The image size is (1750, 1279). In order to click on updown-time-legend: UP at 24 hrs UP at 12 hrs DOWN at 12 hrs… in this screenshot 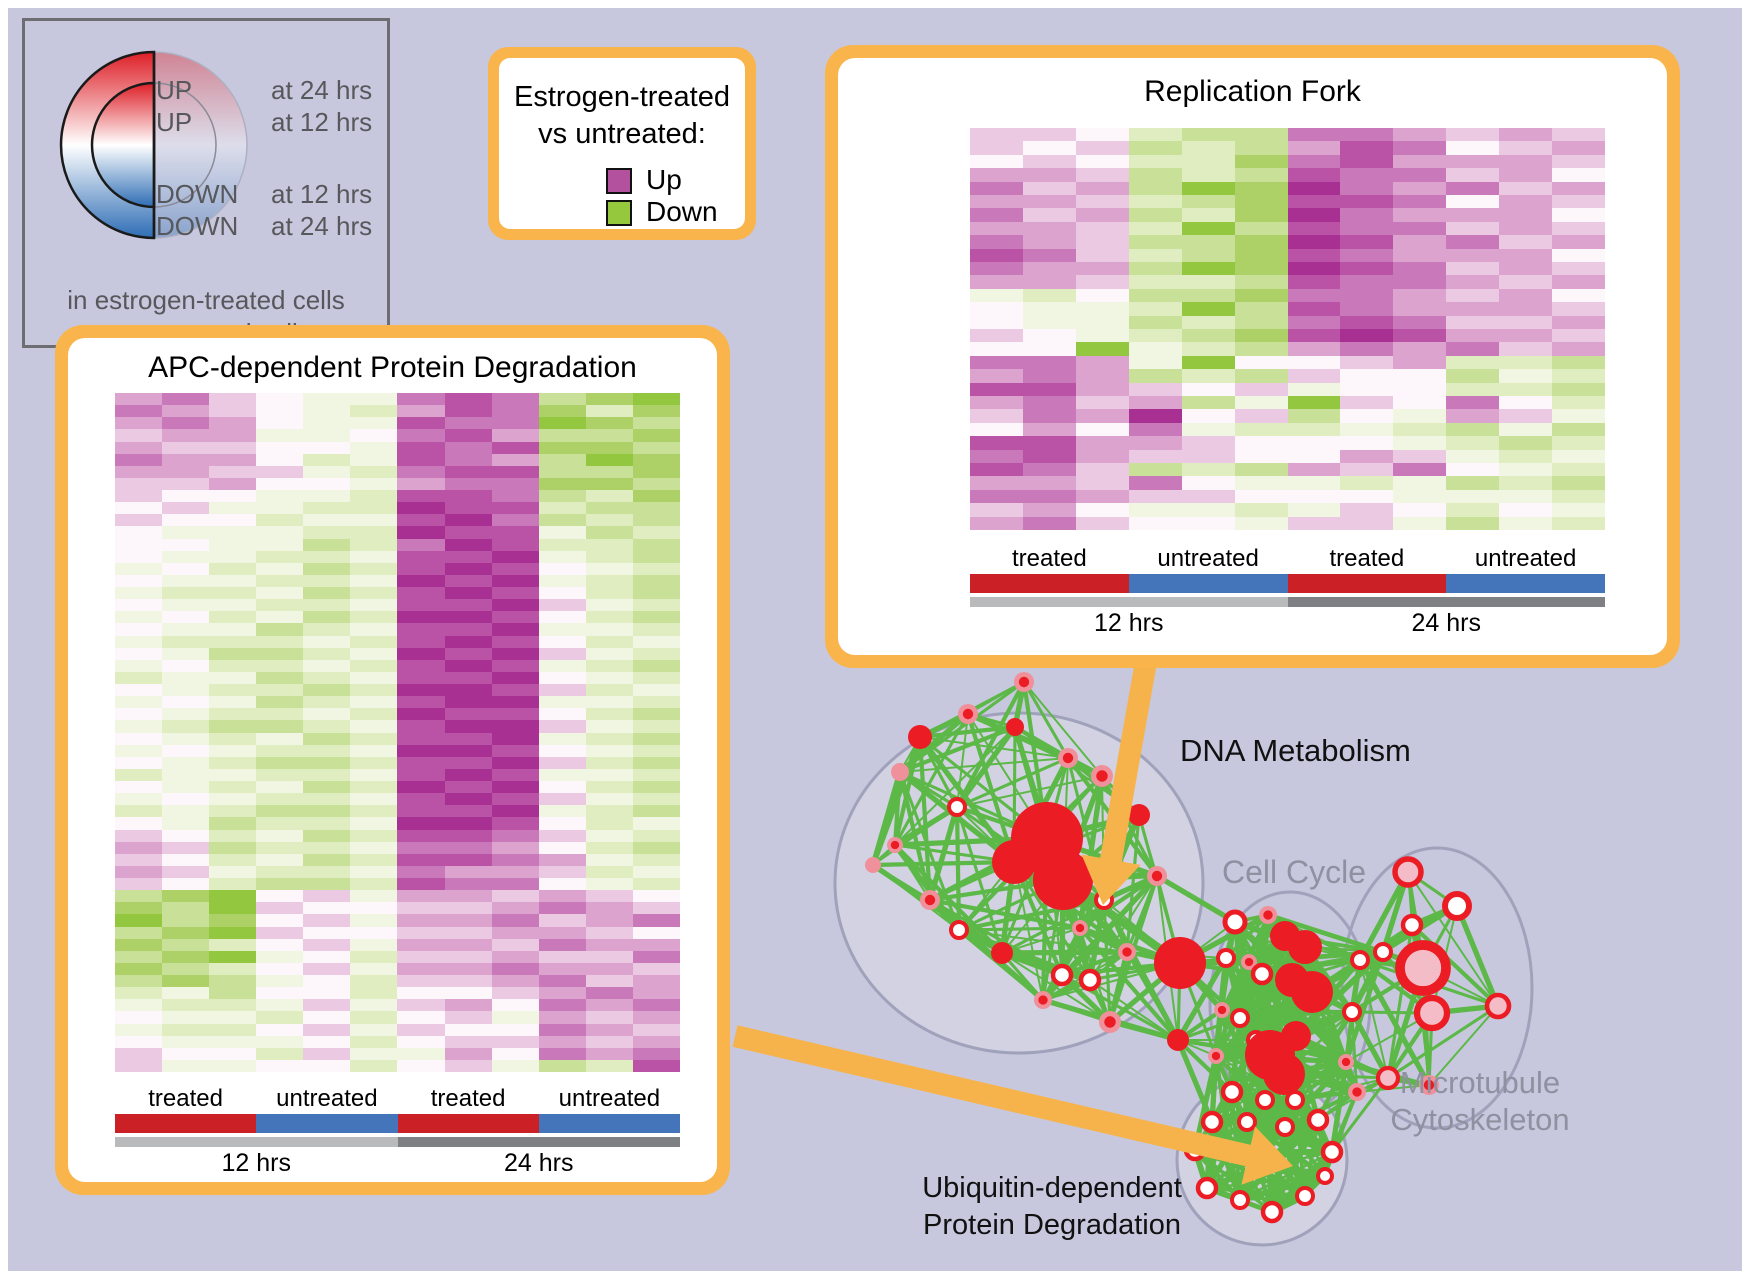, I will do `click(206, 183)`.